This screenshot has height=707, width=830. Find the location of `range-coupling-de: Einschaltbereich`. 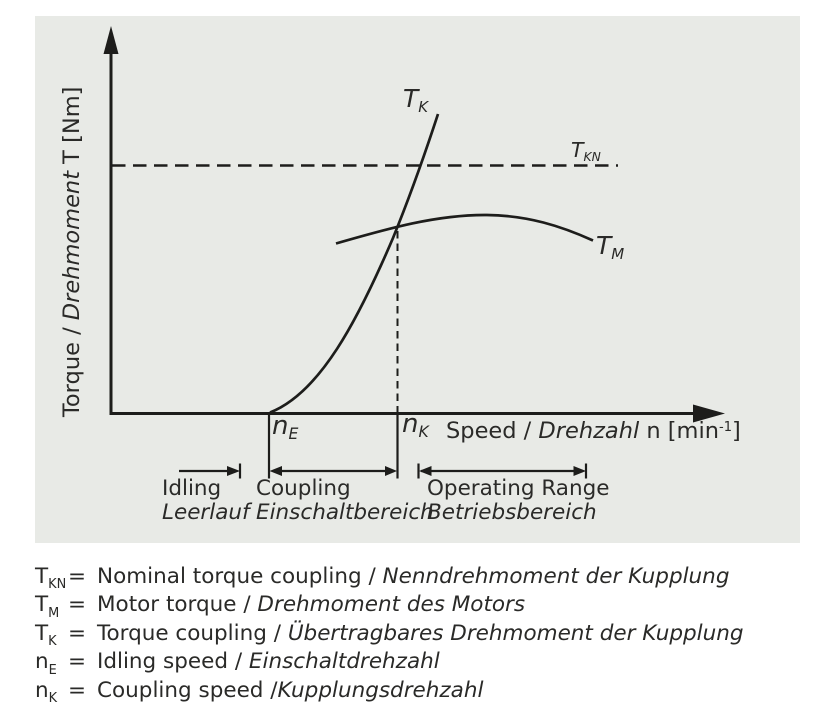

range-coupling-de: Einschaltbereich is located at coordinates (345, 512).